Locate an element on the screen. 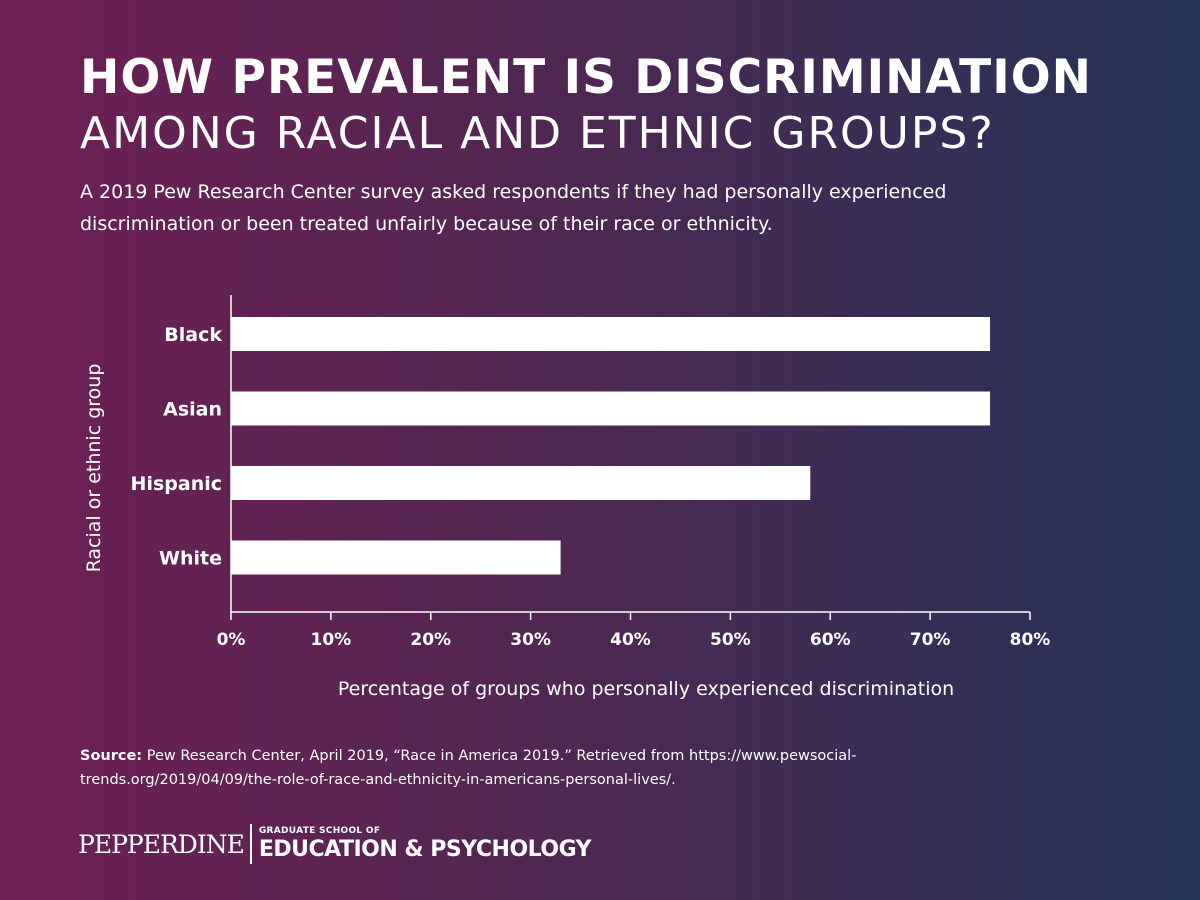 This screenshot has height=900, width=1200. bar-asian is located at coordinates (611, 408).